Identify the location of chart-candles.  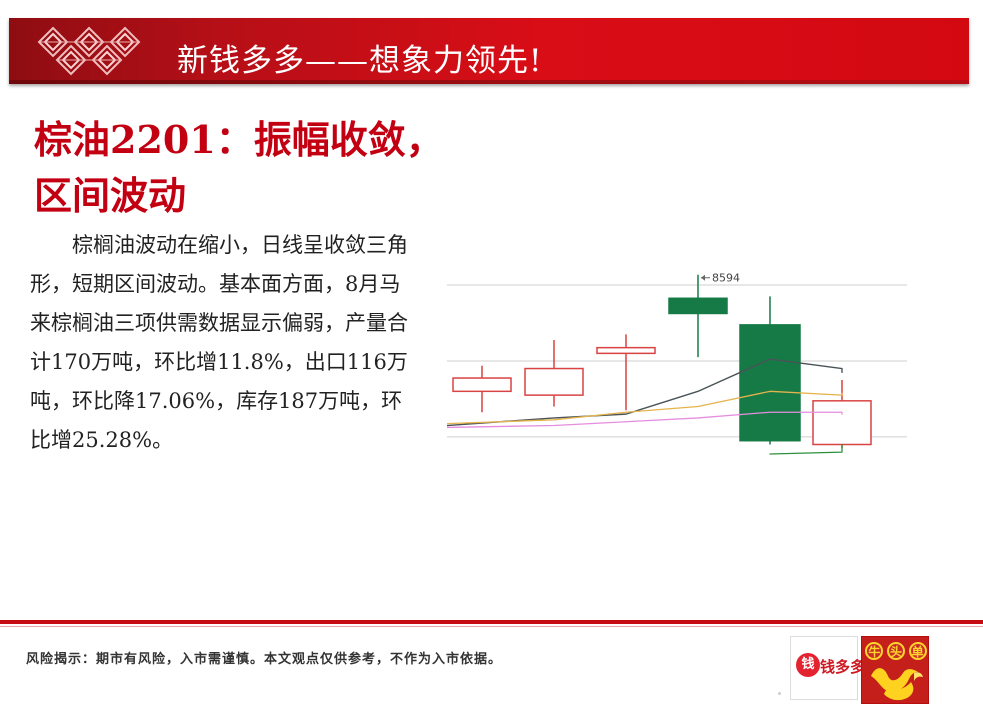
(662, 361).